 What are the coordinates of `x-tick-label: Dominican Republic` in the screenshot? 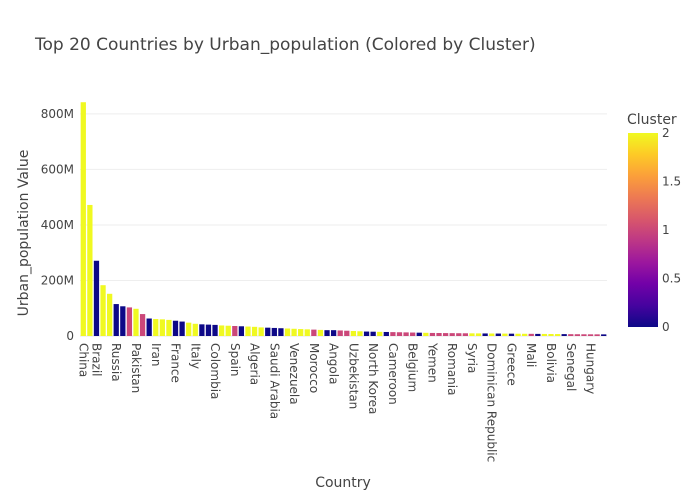 It's located at (492, 402).